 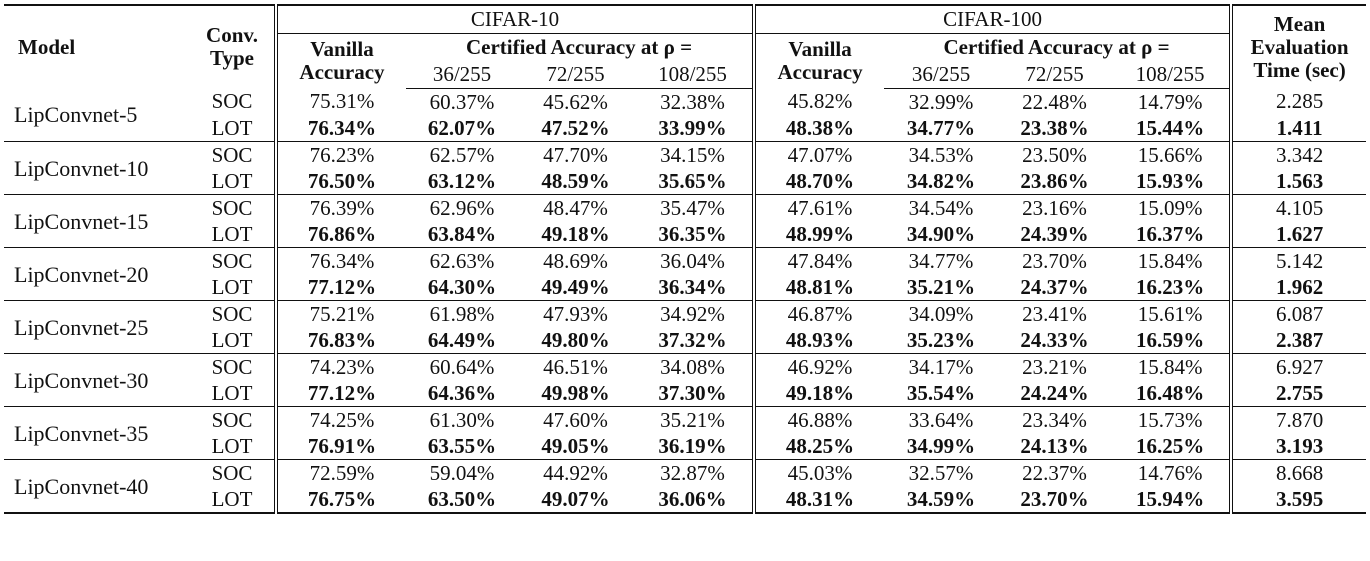 I want to click on accuracy-cell: 47.60%, so click(x=575, y=419).